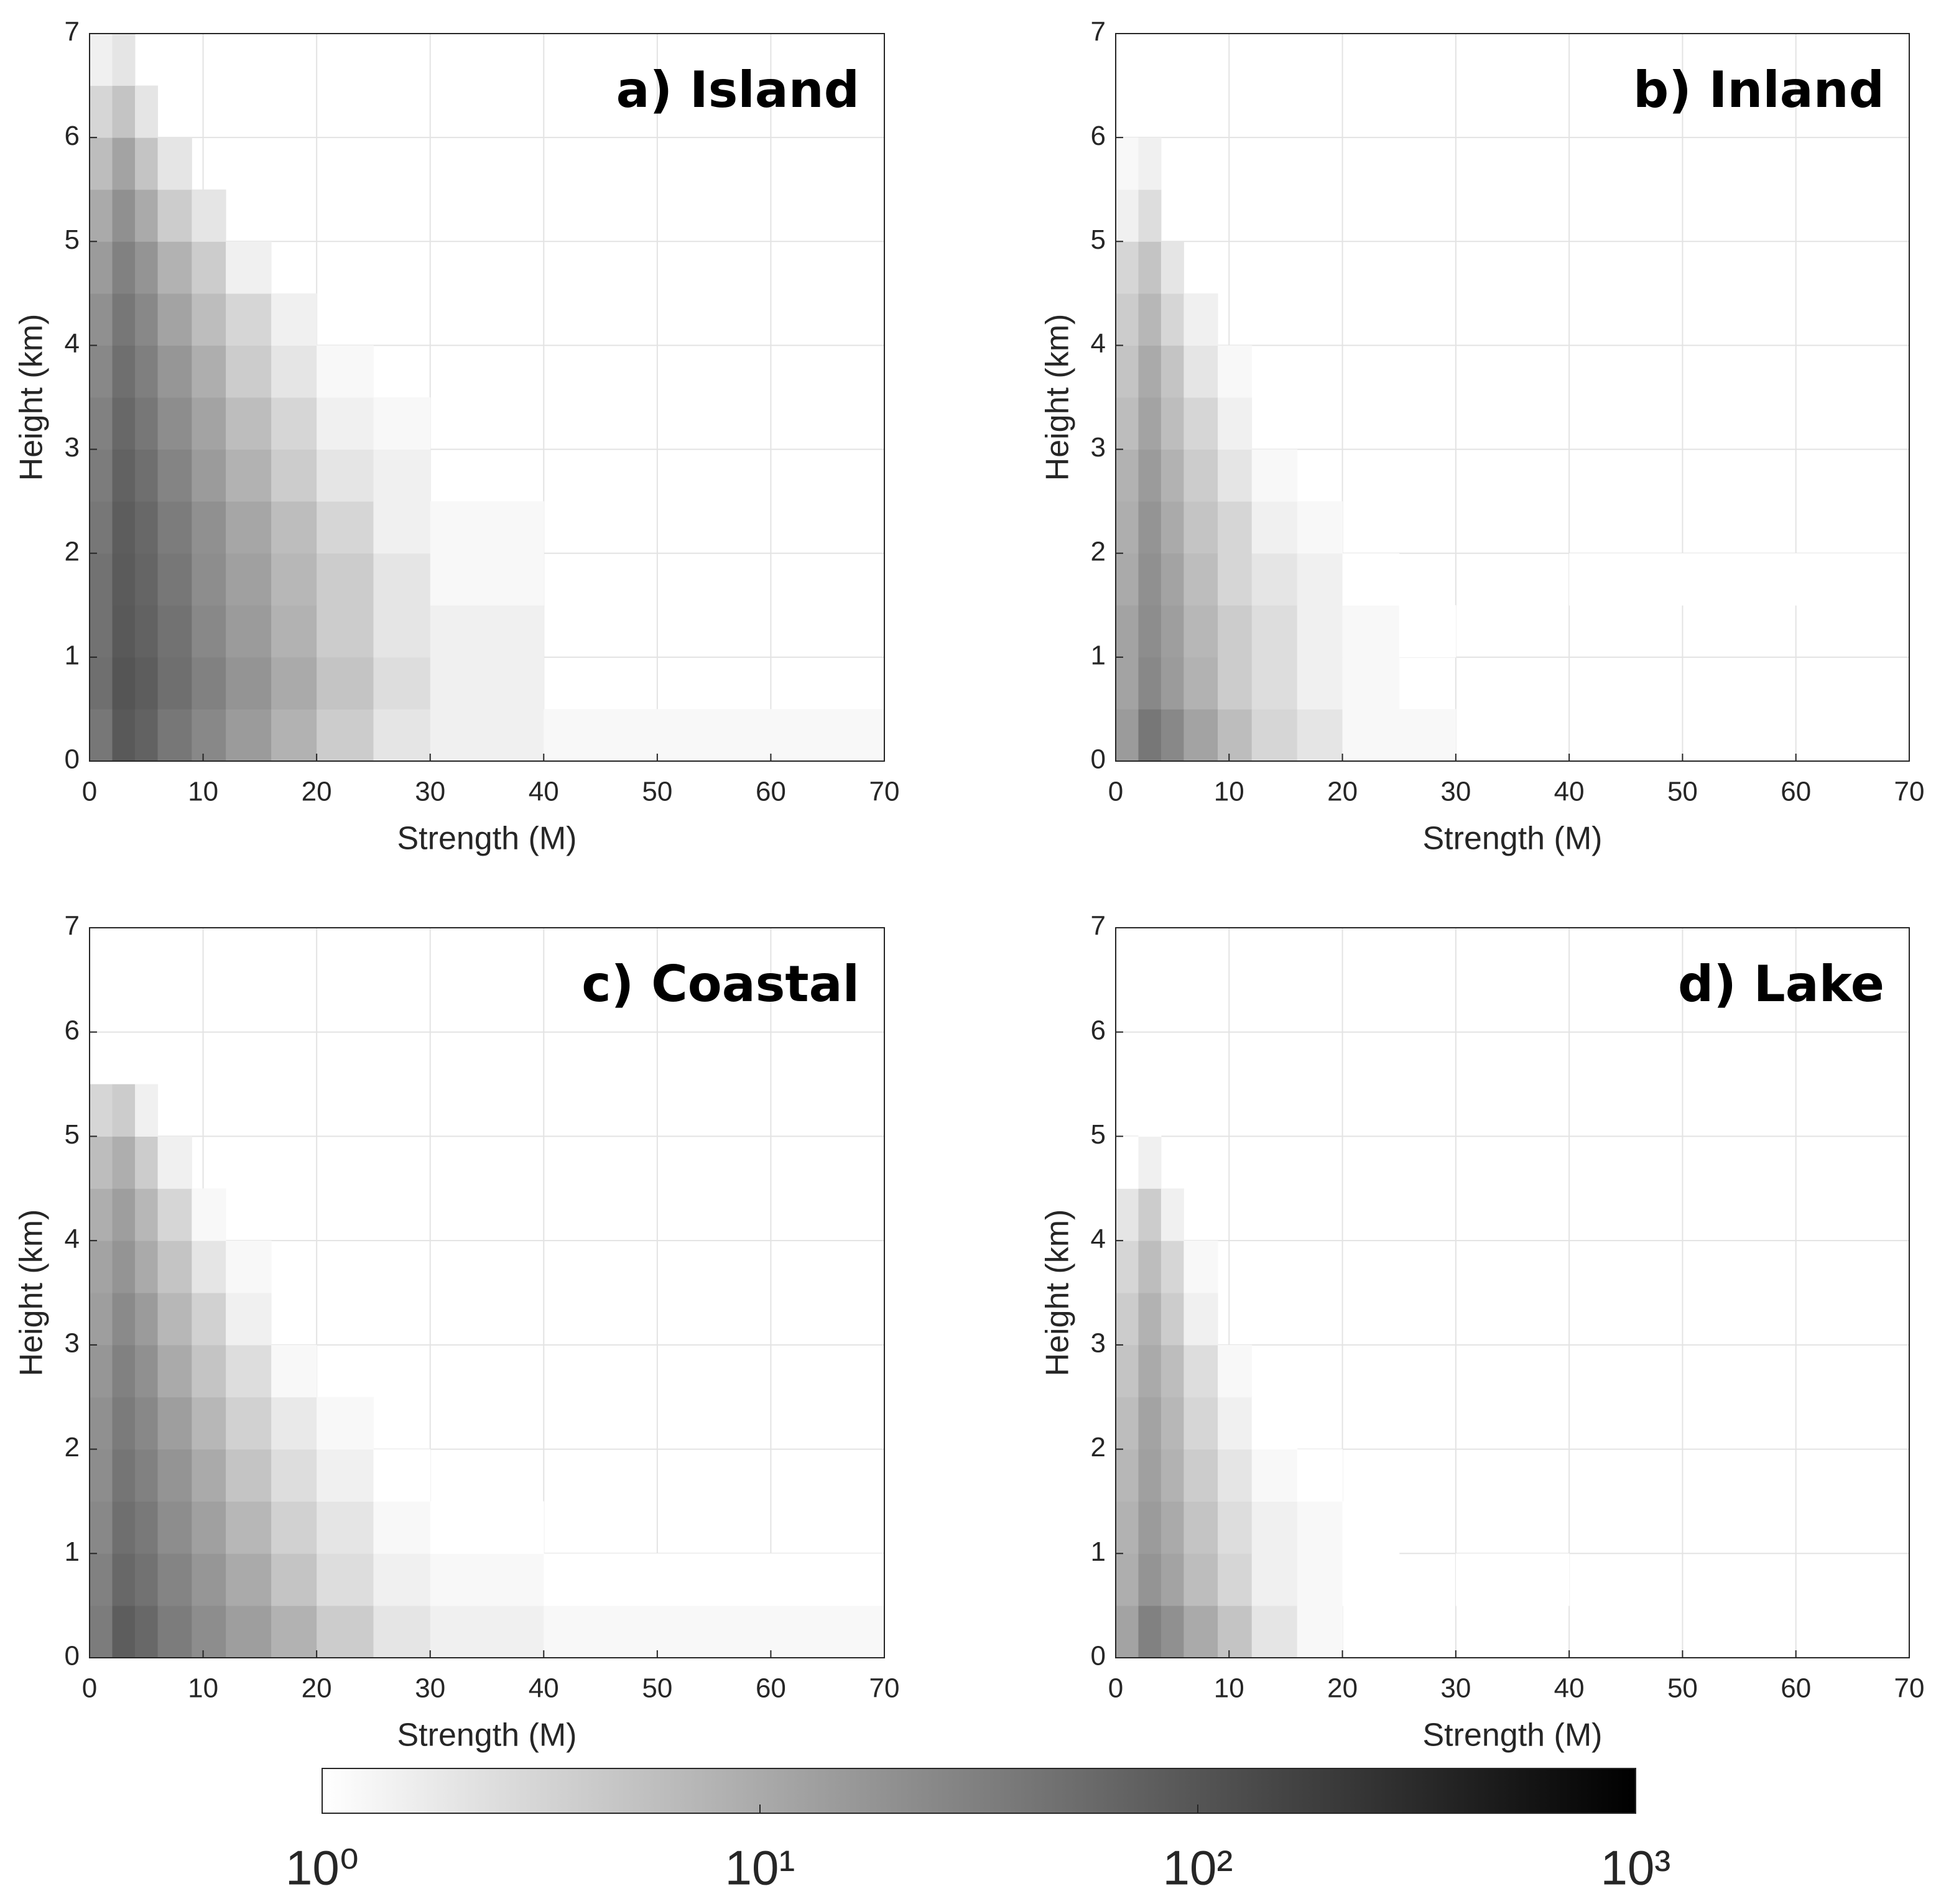 The width and height of the screenshot is (1936, 1904). I want to click on x-tick-label: 10, so click(1229, 1688).